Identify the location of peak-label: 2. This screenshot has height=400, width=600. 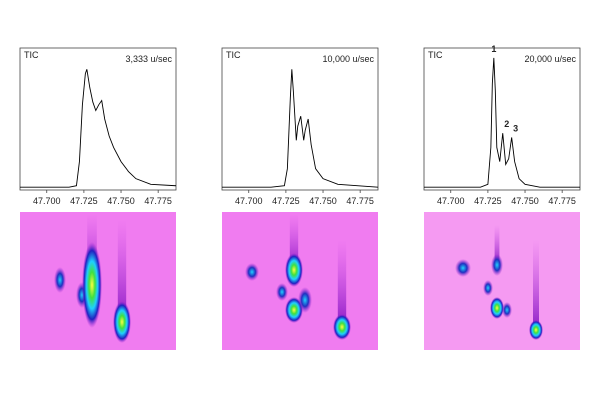
(506, 124).